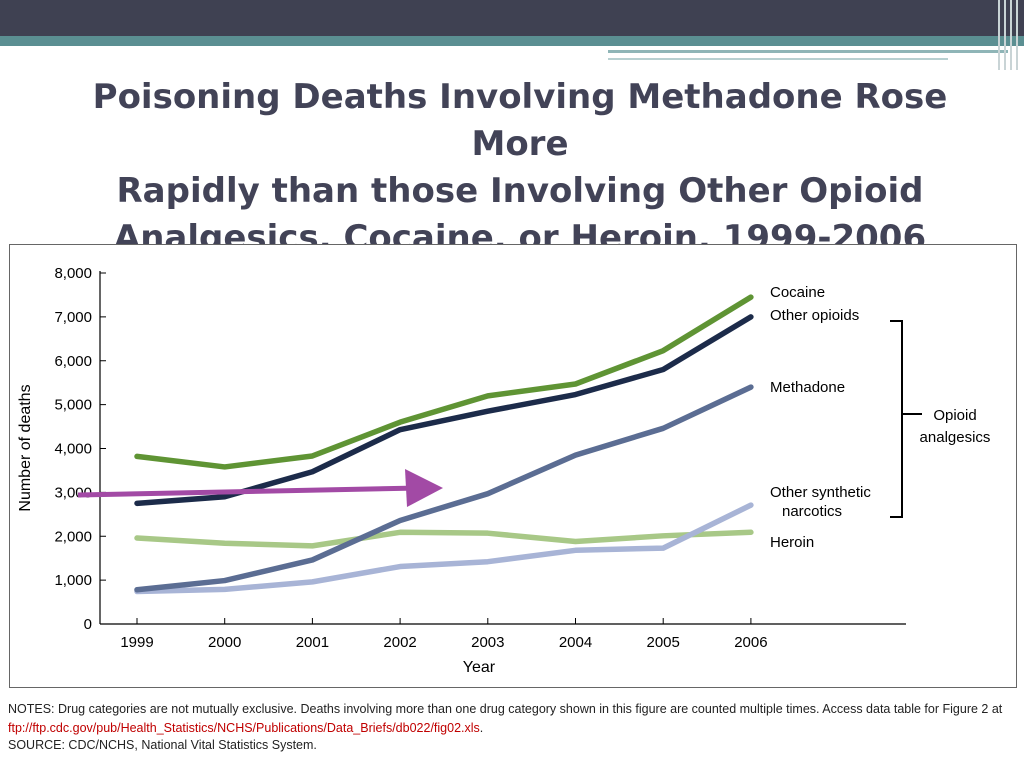  What do you see at coordinates (792, 542) in the screenshot?
I see `series-label: Heroin` at bounding box center [792, 542].